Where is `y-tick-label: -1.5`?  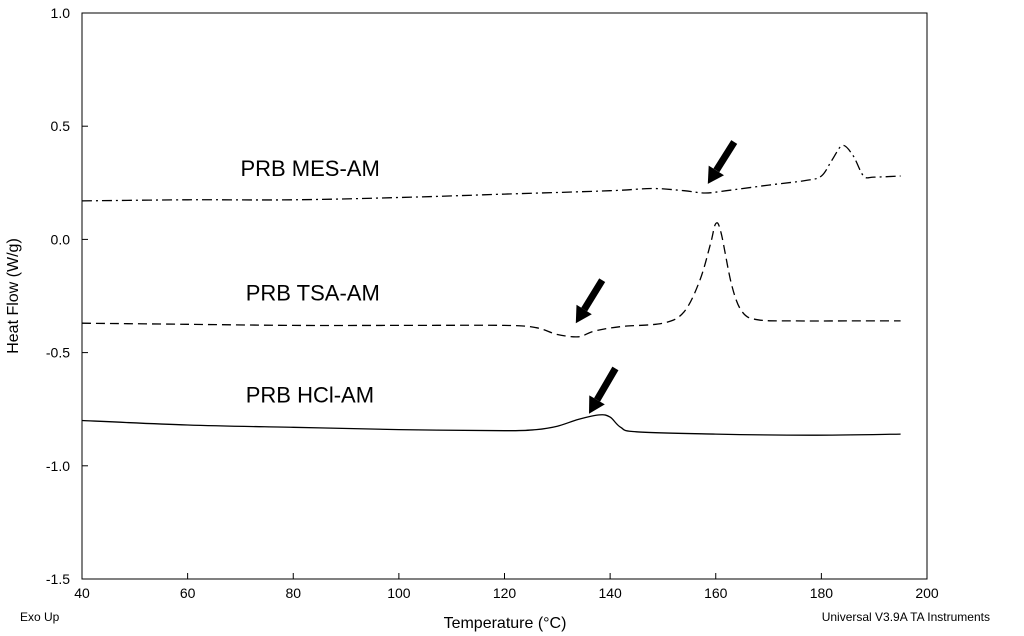 y-tick-label: -1.5 is located at coordinates (58, 579).